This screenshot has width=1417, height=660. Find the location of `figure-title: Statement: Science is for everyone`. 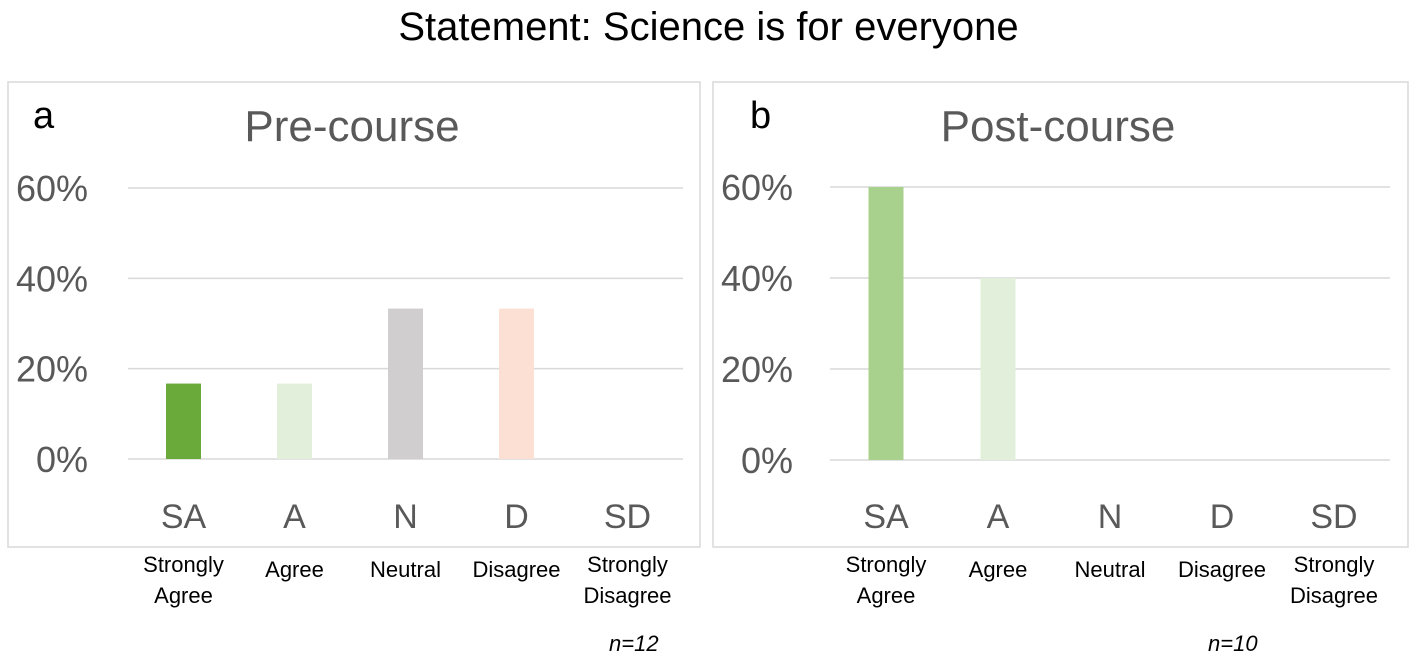

figure-title: Statement: Science is for everyone is located at coordinates (708, 27).